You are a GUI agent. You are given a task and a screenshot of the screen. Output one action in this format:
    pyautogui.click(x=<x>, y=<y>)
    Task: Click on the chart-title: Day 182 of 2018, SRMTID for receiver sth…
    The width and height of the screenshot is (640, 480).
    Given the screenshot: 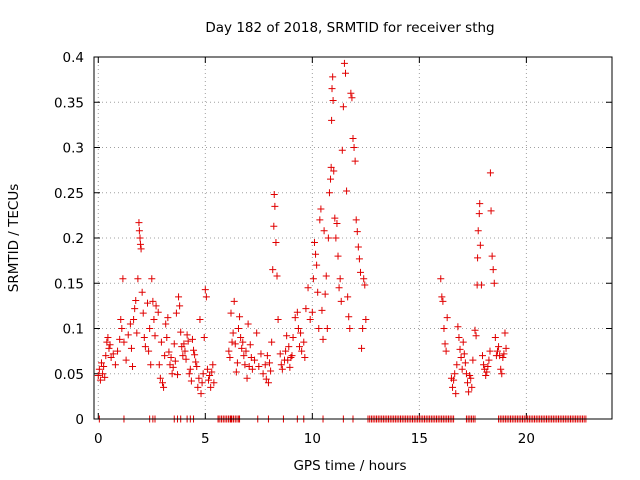 What is the action you would take?
    pyautogui.click(x=349, y=28)
    